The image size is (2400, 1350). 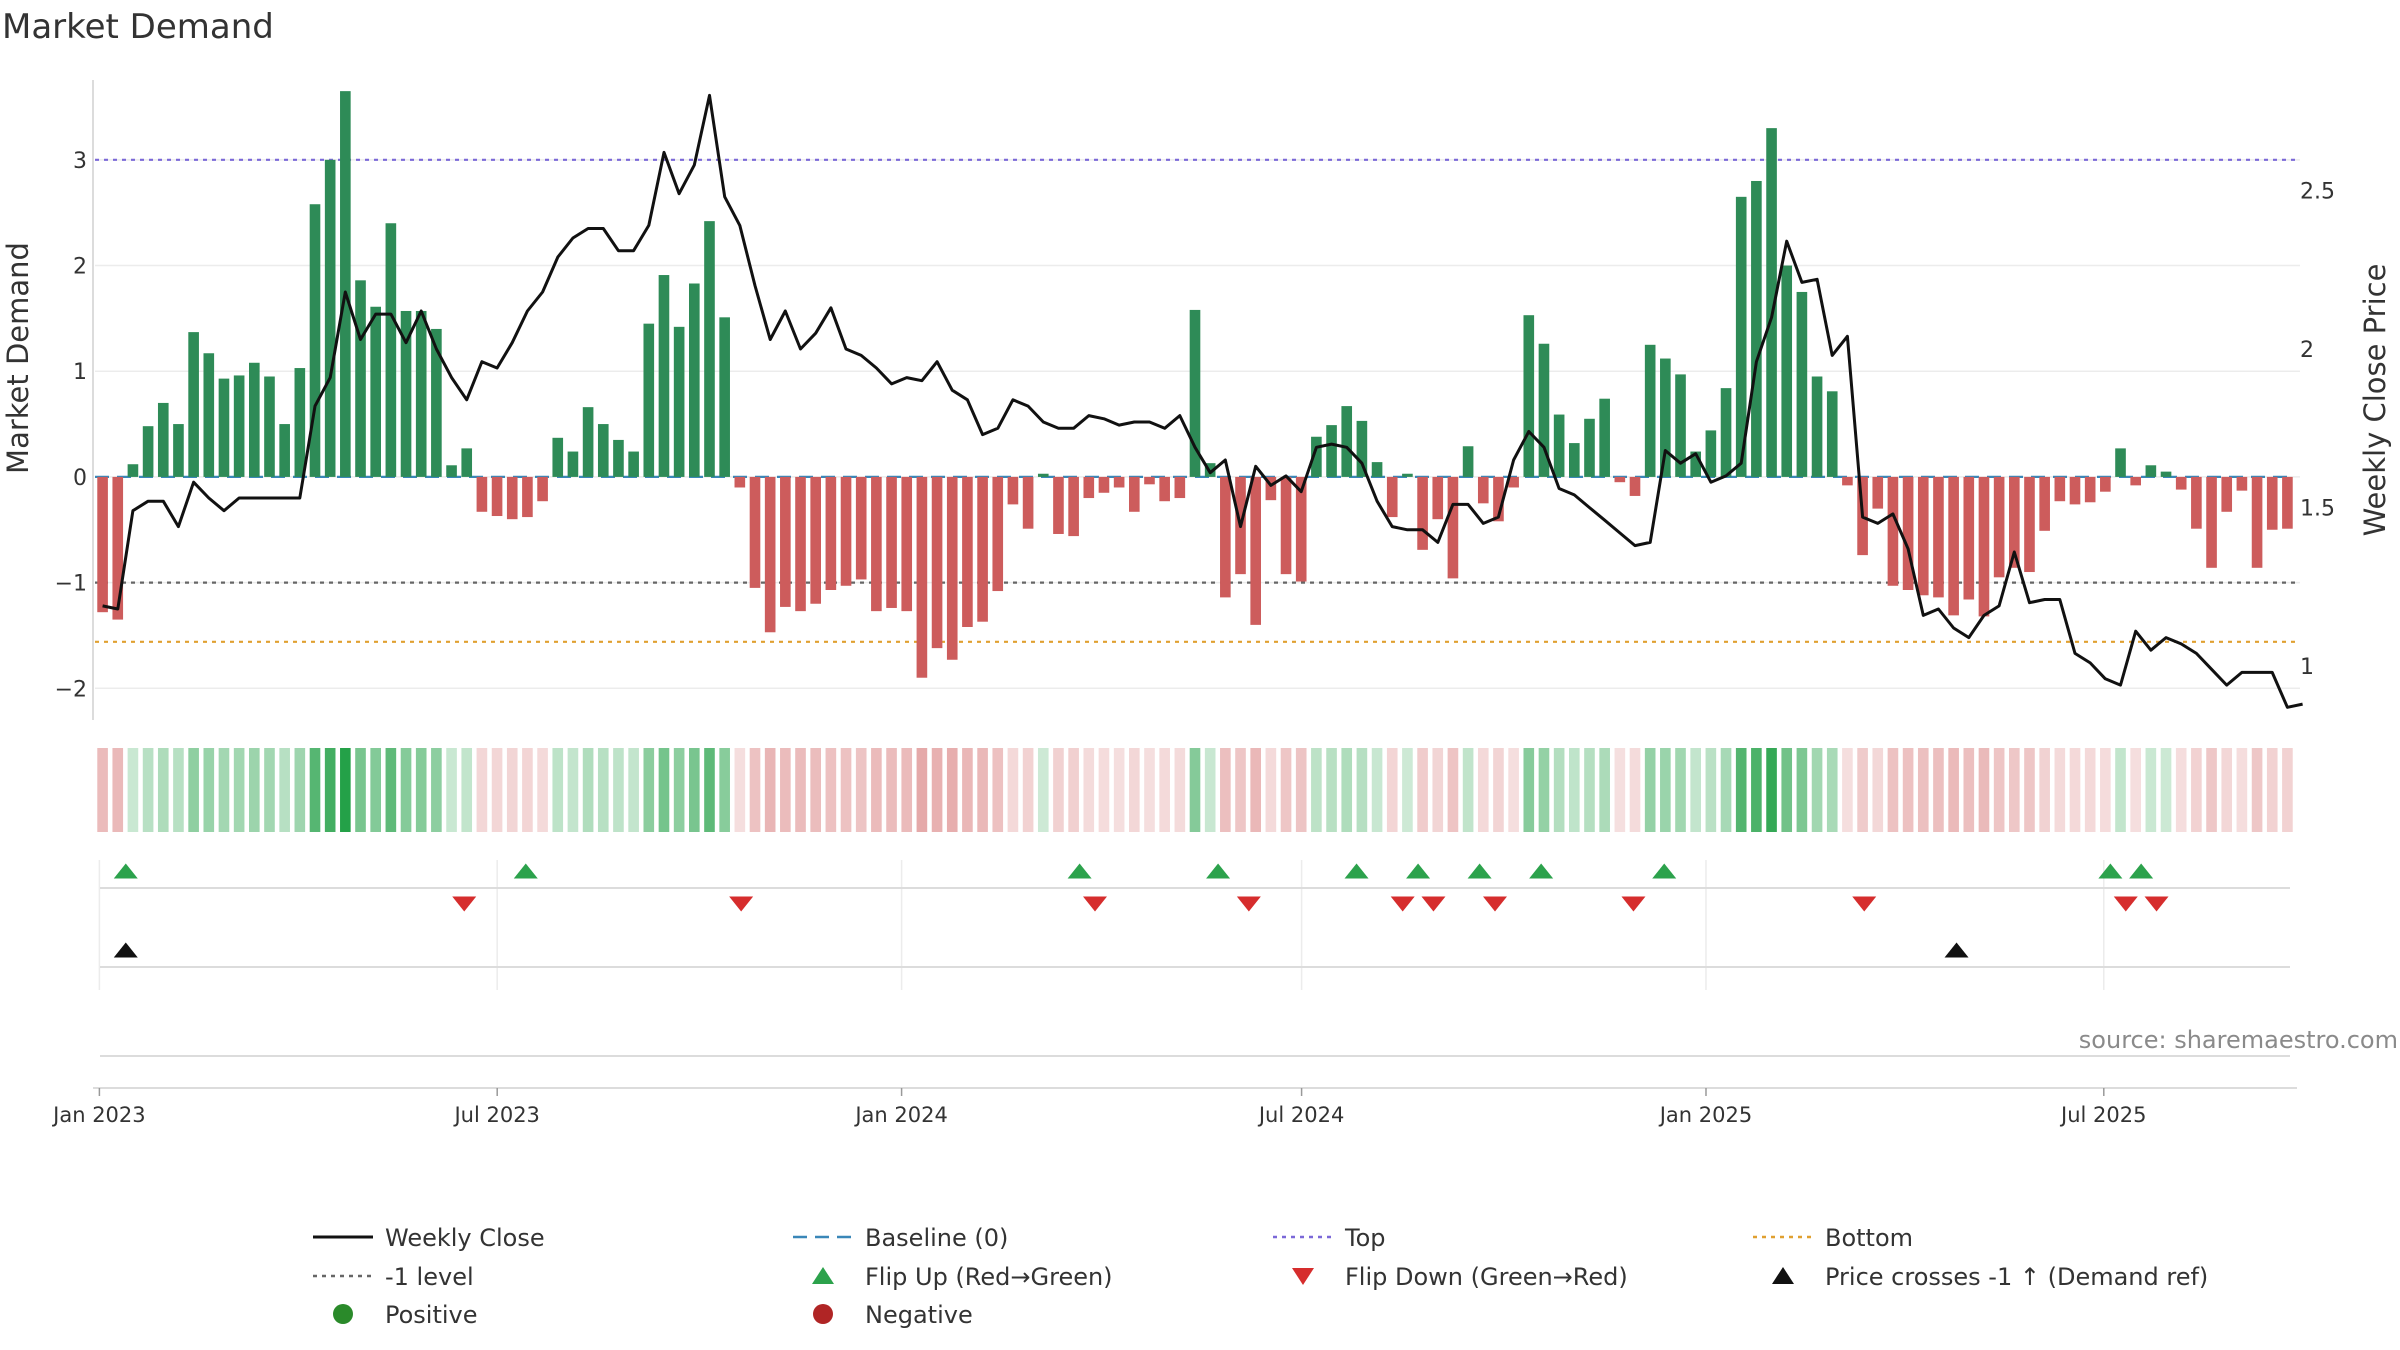 What do you see at coordinates (2307, 667) in the screenshot?
I see `y2-tick-label: 1` at bounding box center [2307, 667].